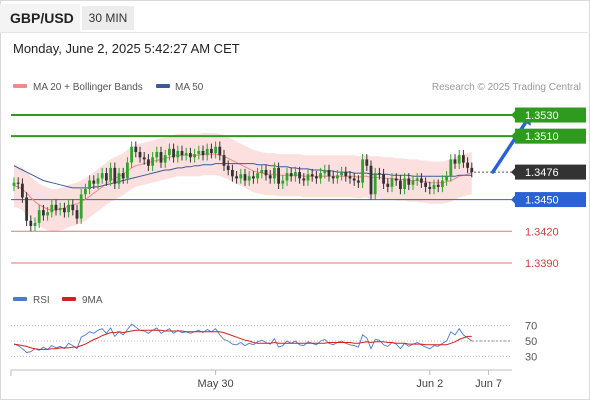 This screenshot has height=400, width=590. What do you see at coordinates (108, 18) in the screenshot?
I see `timeframe-tab: 30 MIN` at bounding box center [108, 18].